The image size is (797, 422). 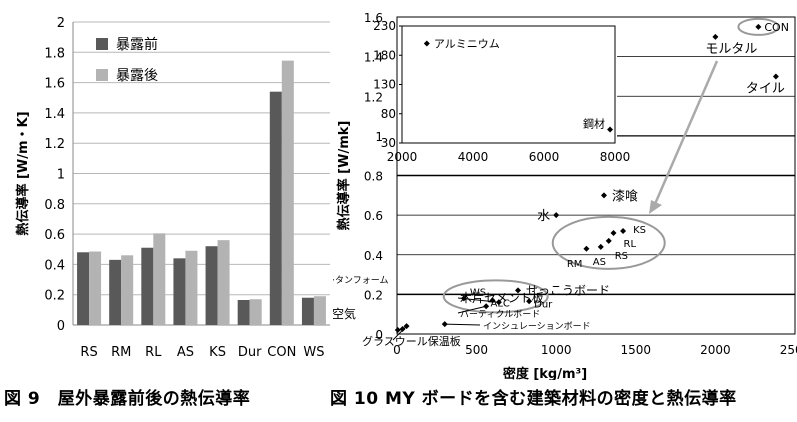 What do you see at coordinates (615, 157) in the screenshot?
I see `inset-x-tick-label: 8000` at bounding box center [615, 157].